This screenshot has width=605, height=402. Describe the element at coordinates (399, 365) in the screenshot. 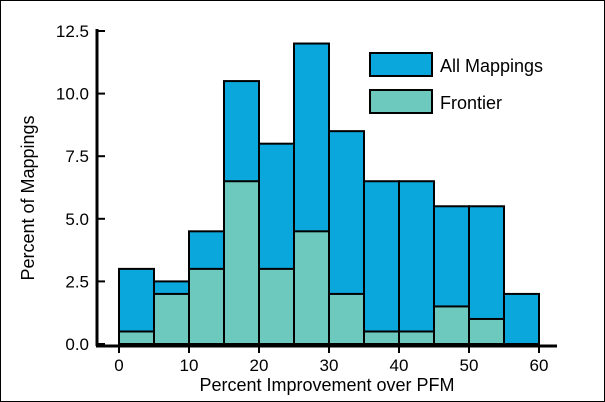

I see `x-tick-label: 40` at that location.